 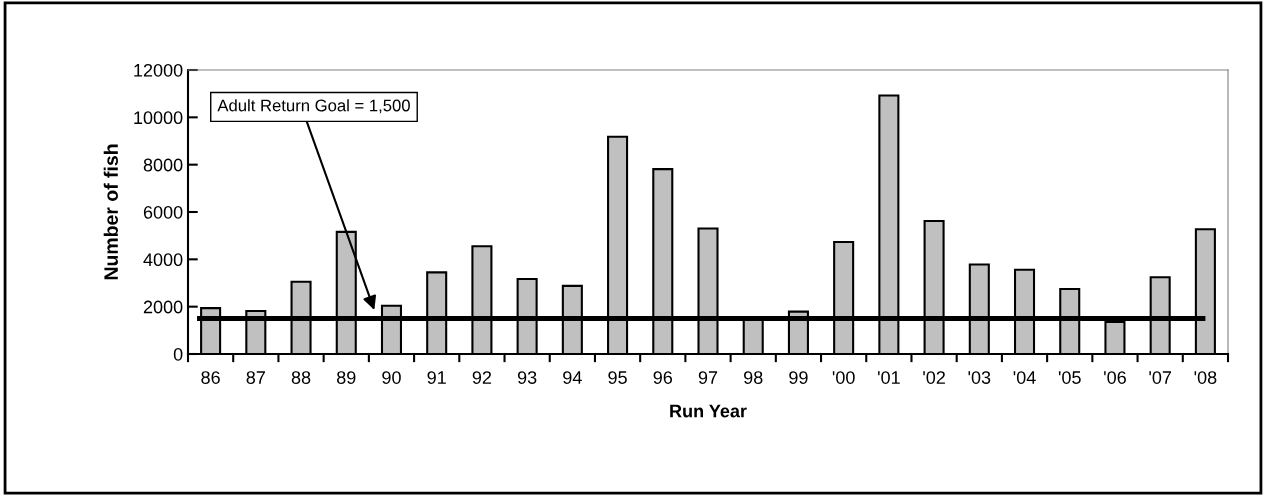 I want to click on x-tick-label: '08, so click(x=1205, y=377).